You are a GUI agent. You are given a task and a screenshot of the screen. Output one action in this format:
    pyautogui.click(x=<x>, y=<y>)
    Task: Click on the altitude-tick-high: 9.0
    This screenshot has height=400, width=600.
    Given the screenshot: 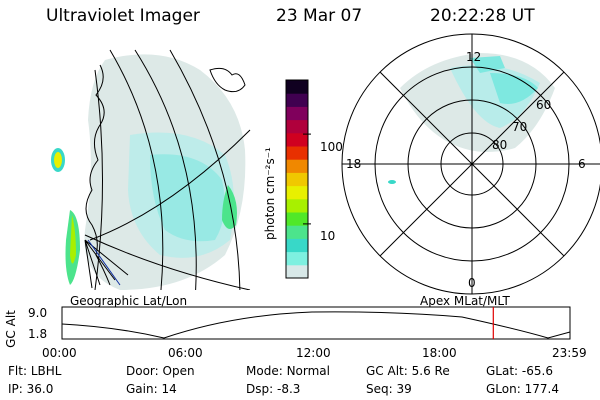 What is the action you would take?
    pyautogui.click(x=38, y=313)
    